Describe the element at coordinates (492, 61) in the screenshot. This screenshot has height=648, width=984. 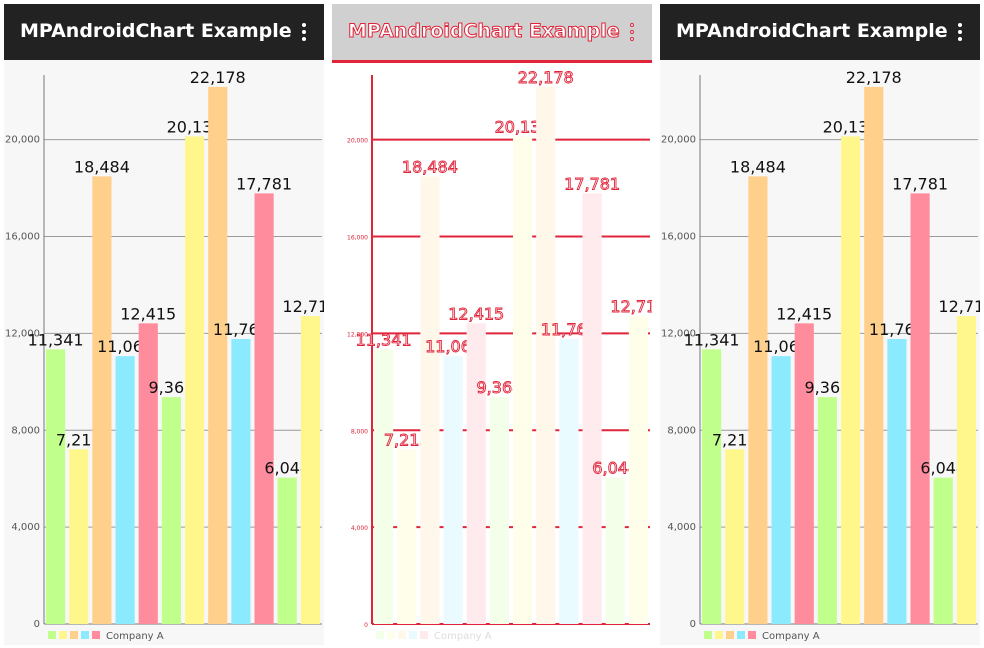
I see `diff-accent-line` at that location.